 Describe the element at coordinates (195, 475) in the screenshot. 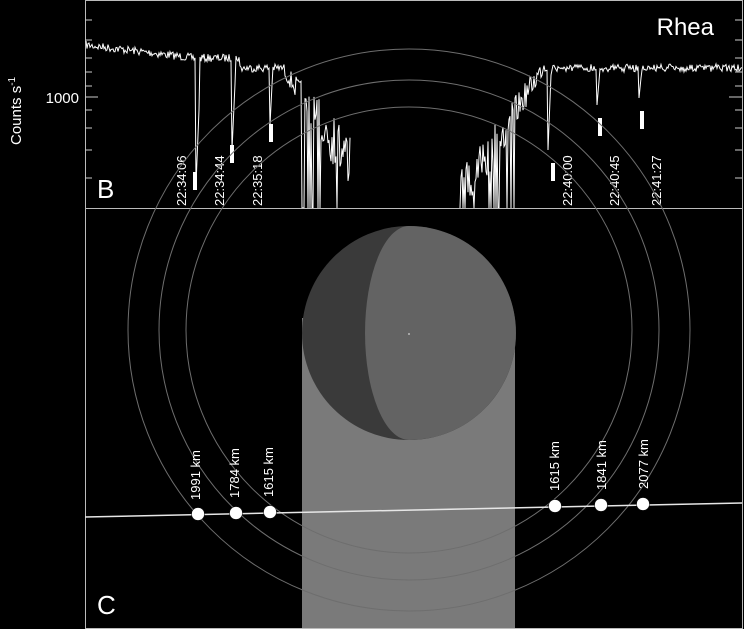

I see `ingress-distance-1: 1991 km` at that location.